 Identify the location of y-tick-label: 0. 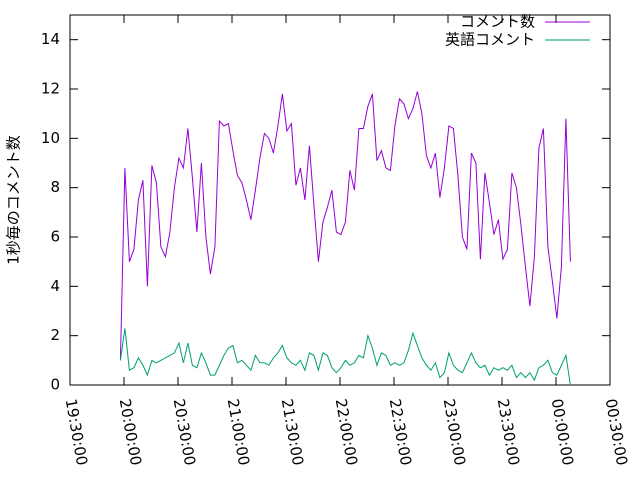
(55, 385).